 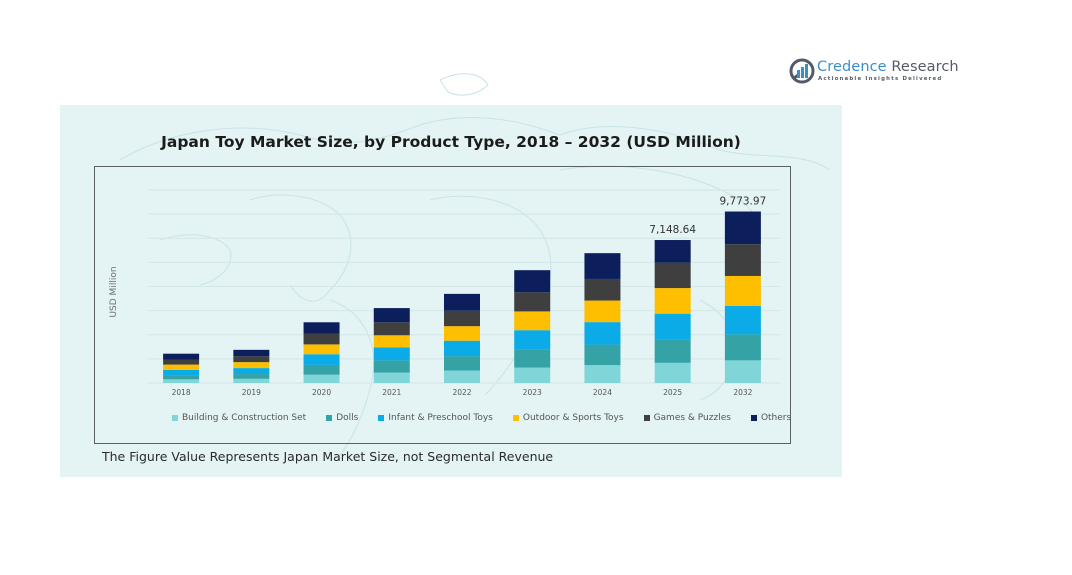 I want to click on bar-segment-2019-infant-preschool-toys, so click(x=251, y=371).